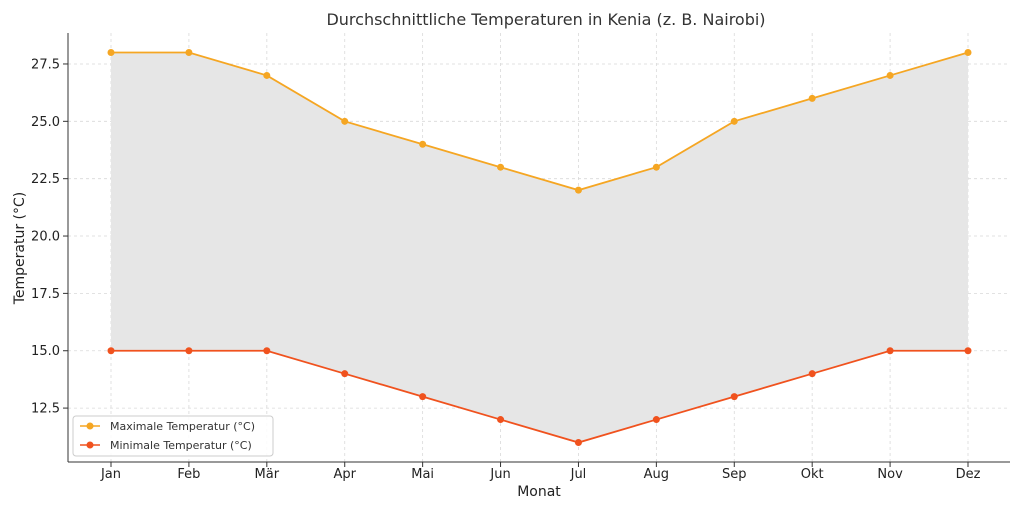 The image size is (1024, 512). Describe the element at coordinates (812, 474) in the screenshot. I see `x-tick-label: Okt` at that location.